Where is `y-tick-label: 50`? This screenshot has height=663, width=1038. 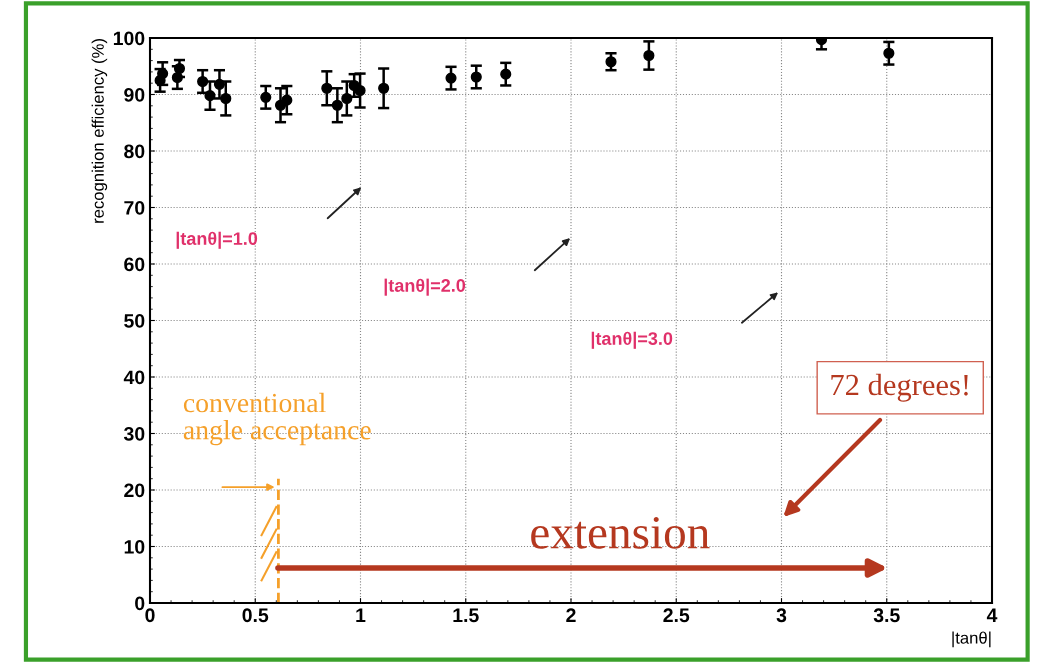
y-tick-label: 50 is located at coordinates (134, 320).